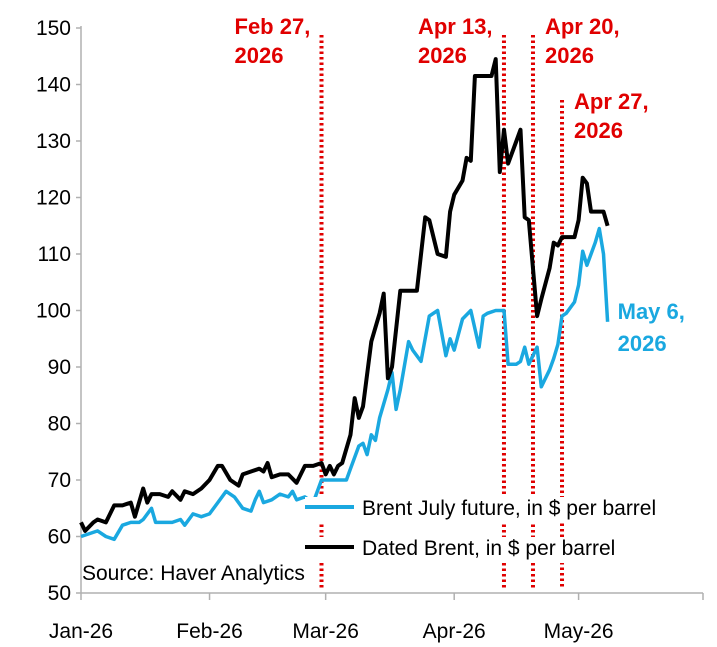  Describe the element at coordinates (54, 254) in the screenshot. I see `y-tick-label: 110` at that location.